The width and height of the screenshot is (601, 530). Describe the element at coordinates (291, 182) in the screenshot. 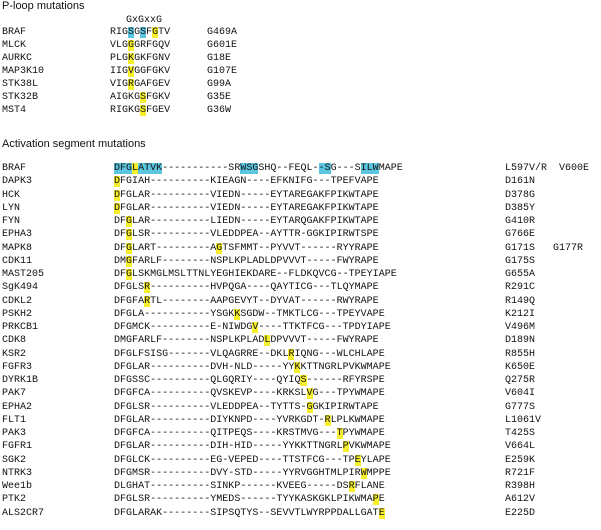

I see `residue: N` at that location.